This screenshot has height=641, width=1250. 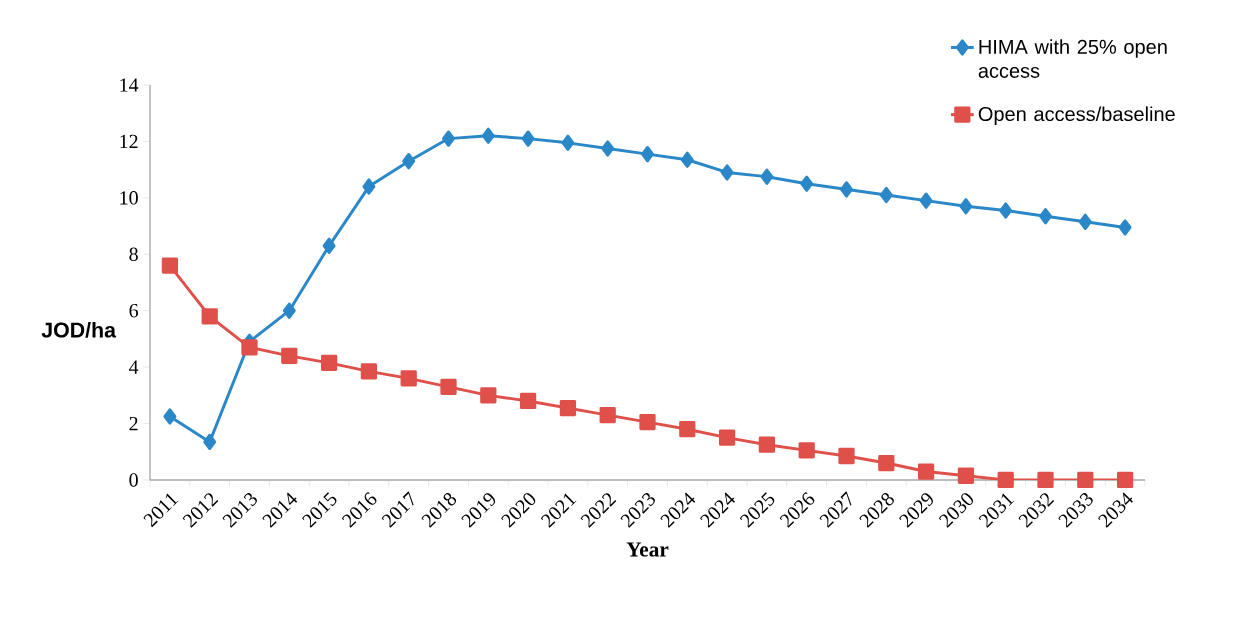 What do you see at coordinates (129, 141) in the screenshot?
I see `y-tick-label: 12` at bounding box center [129, 141].